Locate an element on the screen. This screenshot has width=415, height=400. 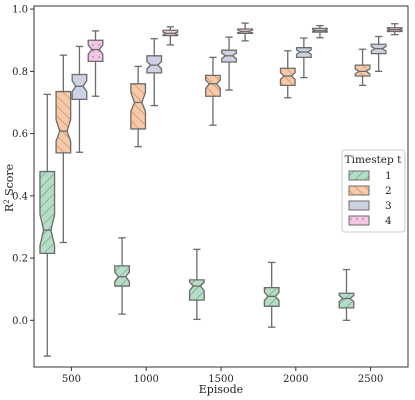
legend-item-2: 2 is located at coordinates (370, 191).